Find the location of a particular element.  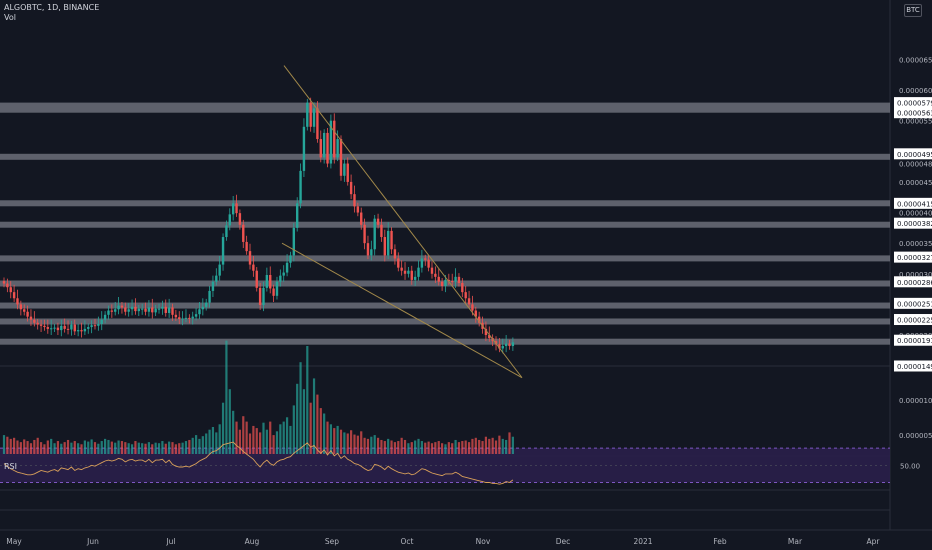

price-tag-label: 0.00003272 is located at coordinates (914, 258).